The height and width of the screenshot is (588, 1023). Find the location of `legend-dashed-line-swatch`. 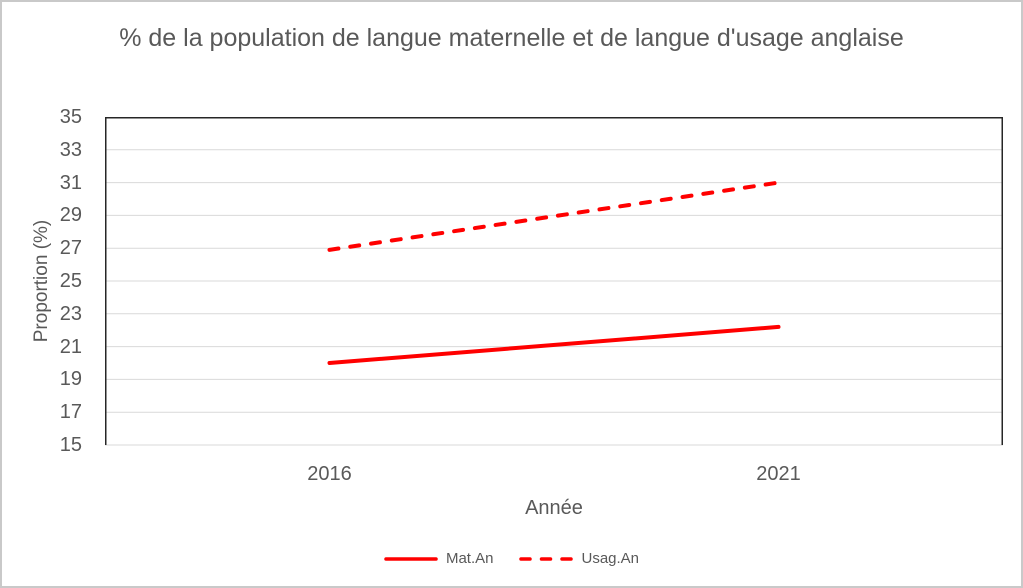

legend-dashed-line-swatch is located at coordinates (546, 558).